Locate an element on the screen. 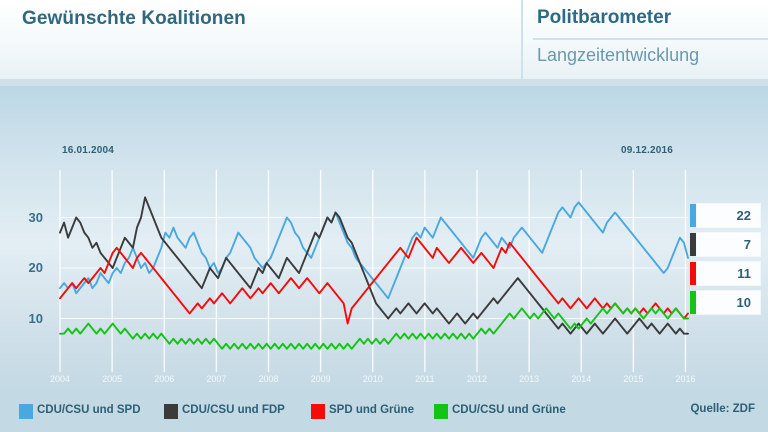 The width and height of the screenshot is (768, 432). legend-item-cdu_fdp: CDU/CSU und FDP is located at coordinates (224, 411).